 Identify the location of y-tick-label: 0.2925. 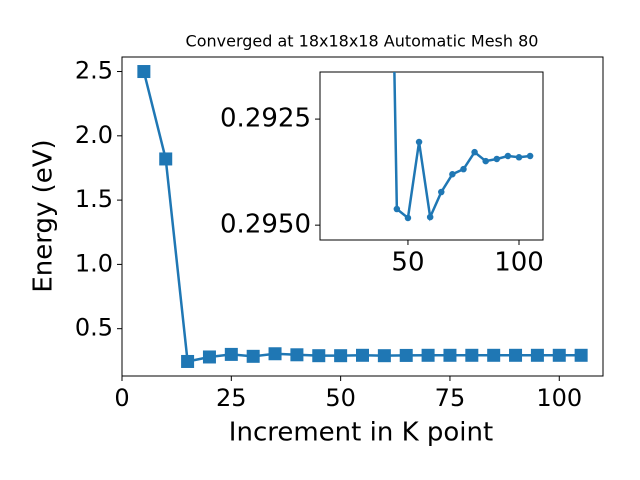
(265, 119).